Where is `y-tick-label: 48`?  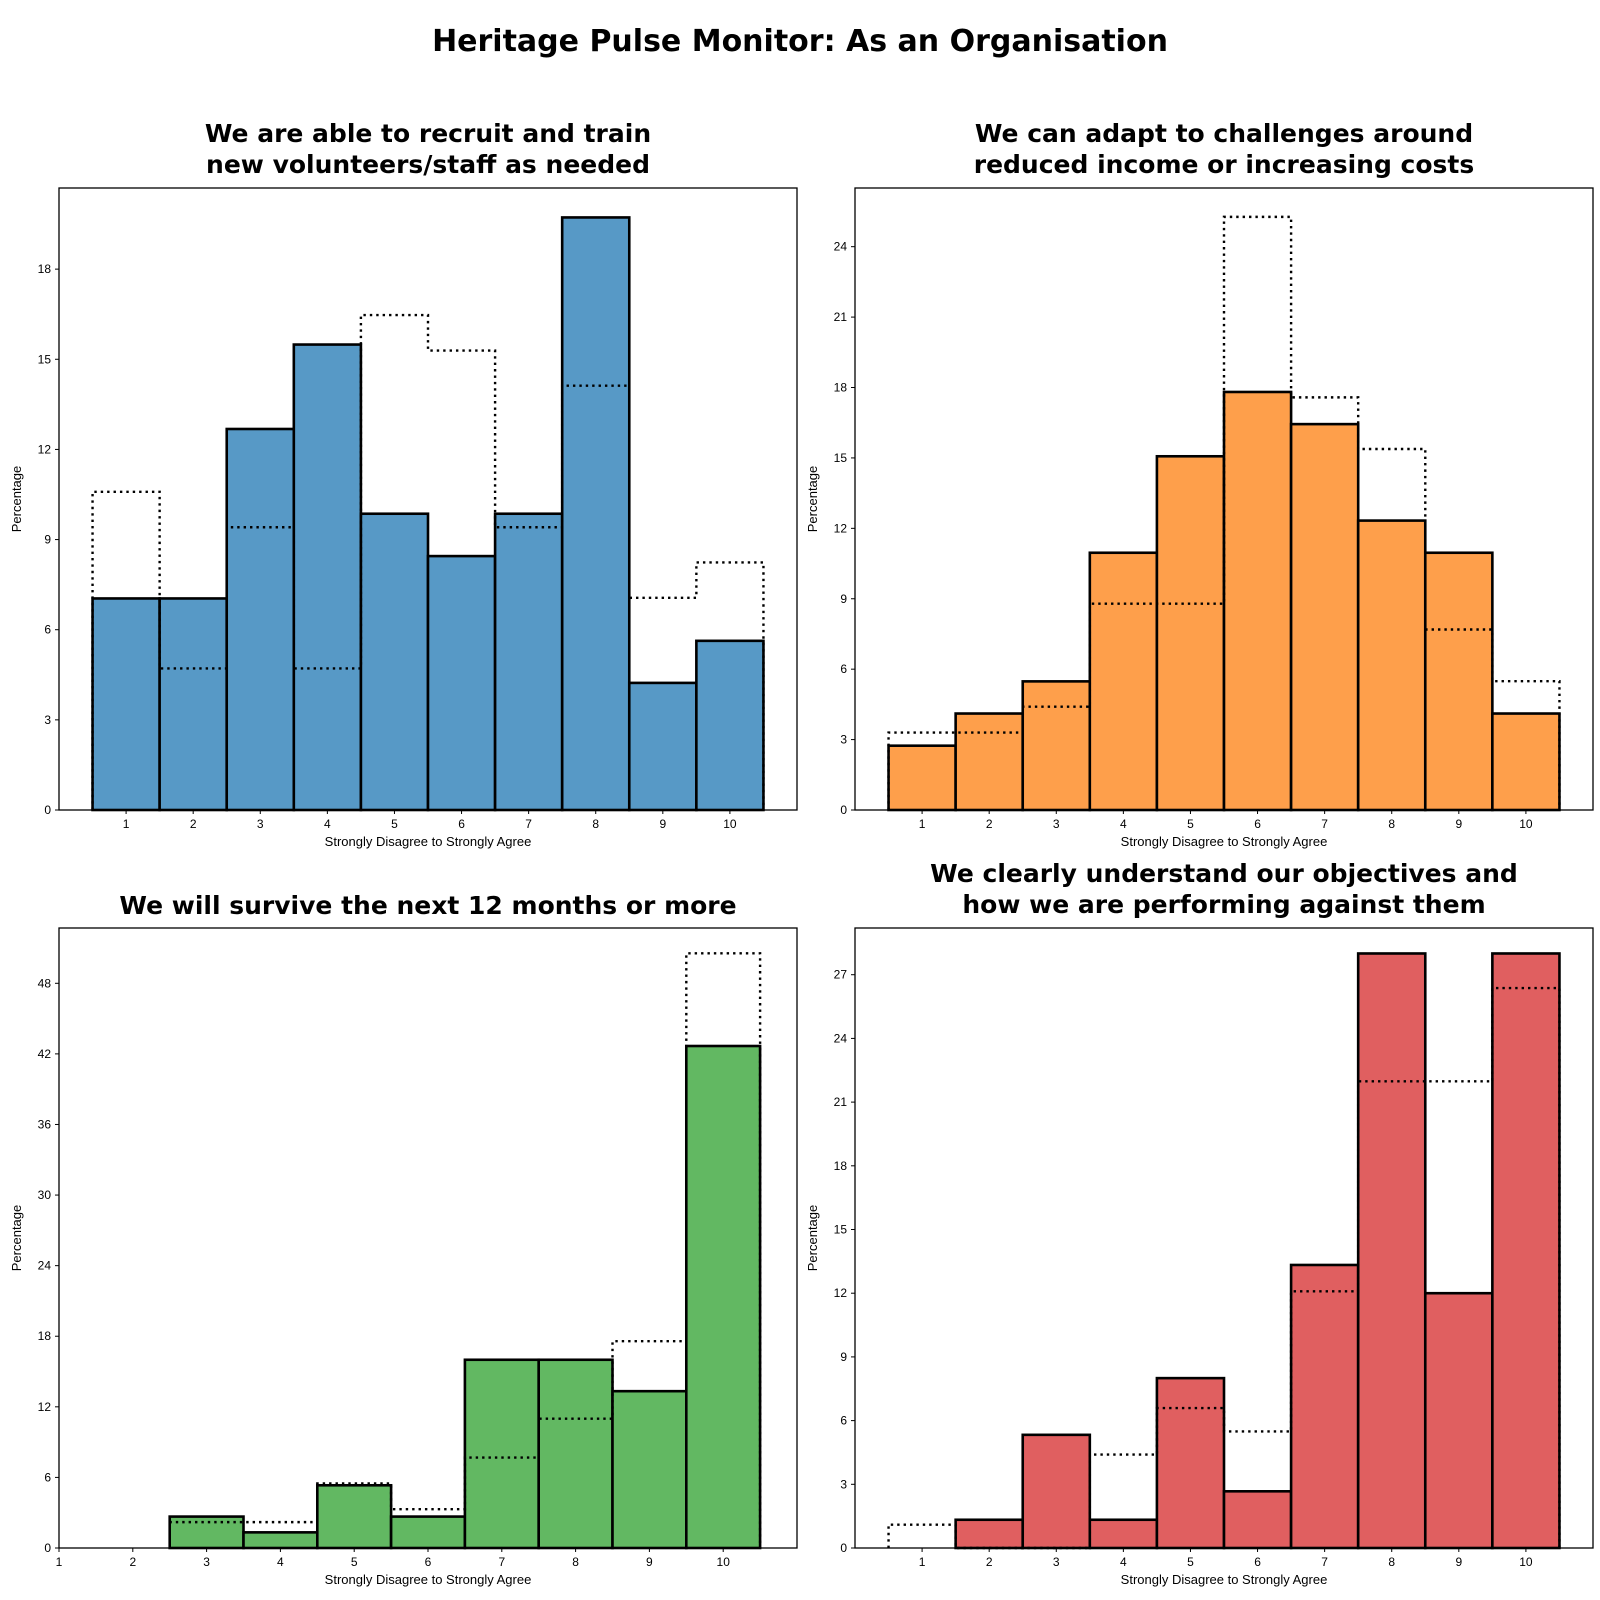
y-tick-label: 48 is located at coordinates (45, 983).